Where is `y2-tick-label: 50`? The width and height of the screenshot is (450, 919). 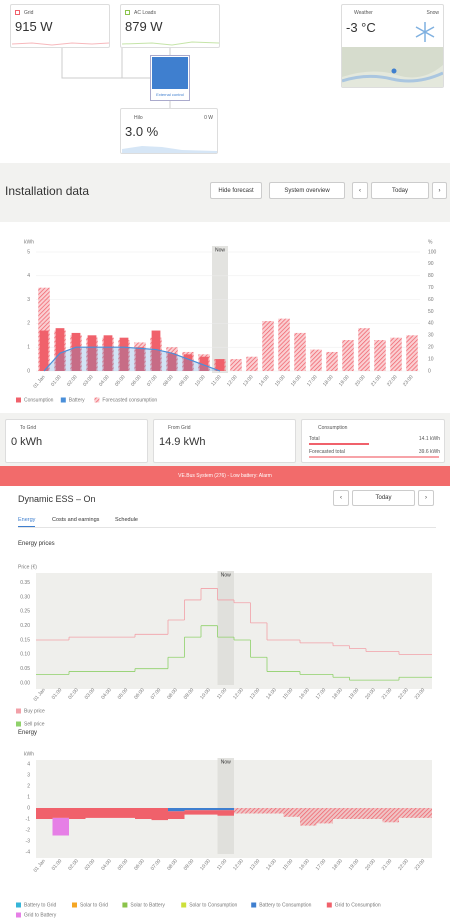 y2-tick-label: 50 is located at coordinates (431, 312).